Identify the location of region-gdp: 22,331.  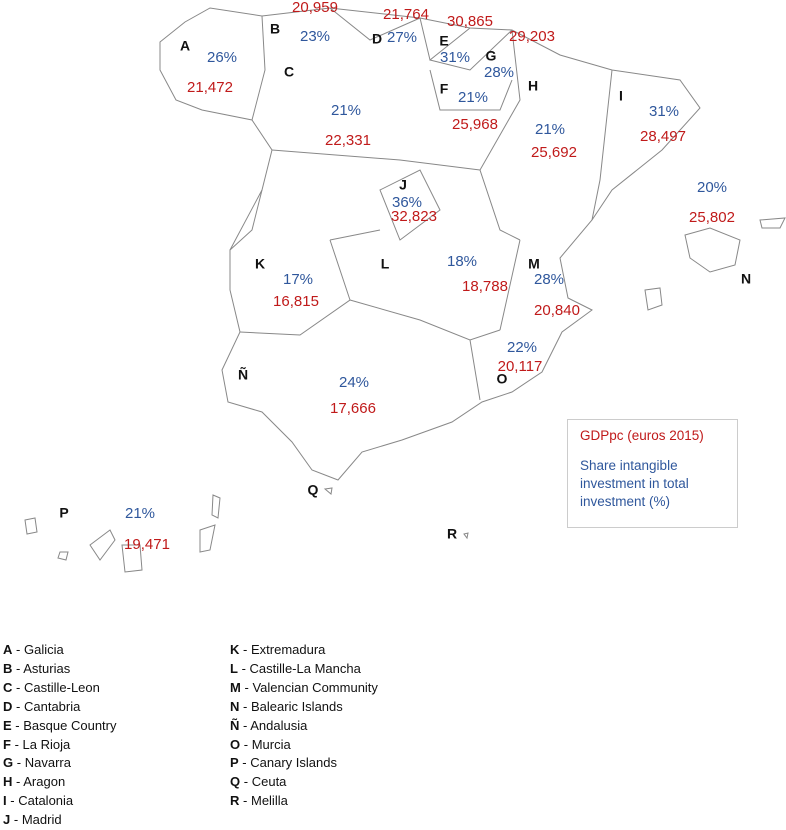
(348, 140).